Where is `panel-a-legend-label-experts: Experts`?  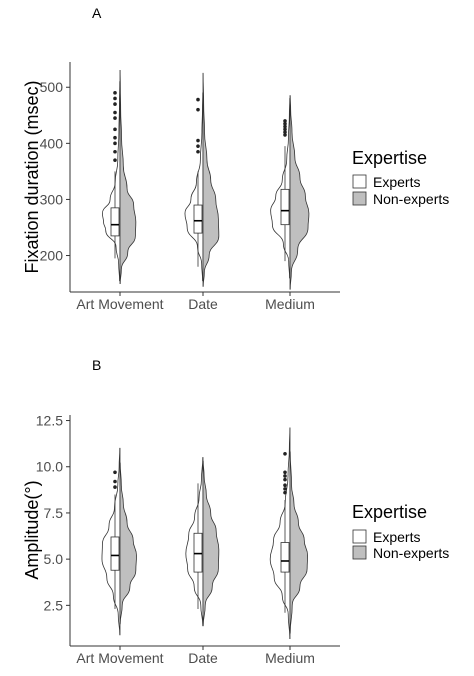 panel-a-legend-label-experts: Experts is located at coordinates (396, 182).